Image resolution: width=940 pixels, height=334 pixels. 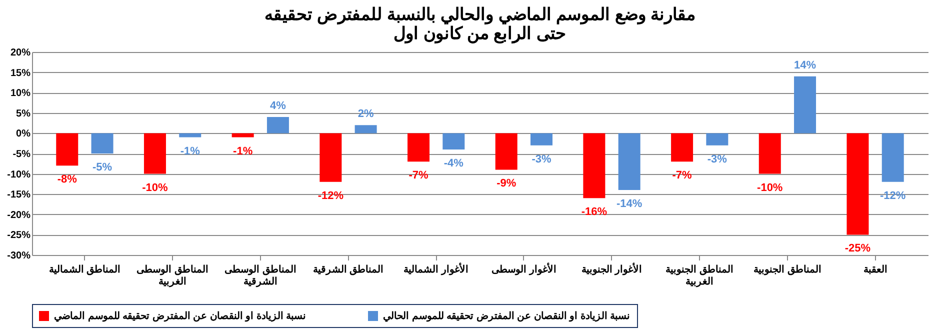 What do you see at coordinates (21, 154) in the screenshot?
I see `y-tick-label: -5%` at bounding box center [21, 154].